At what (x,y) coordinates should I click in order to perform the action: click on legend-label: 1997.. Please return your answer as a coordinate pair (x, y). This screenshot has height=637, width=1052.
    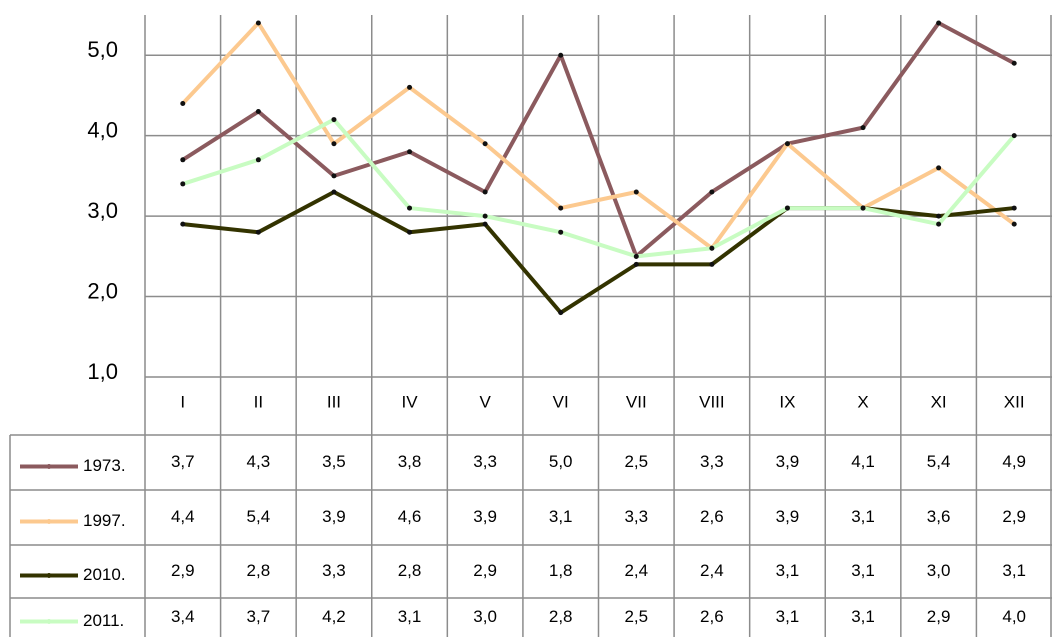
    Looking at the image, I should click on (104, 520).